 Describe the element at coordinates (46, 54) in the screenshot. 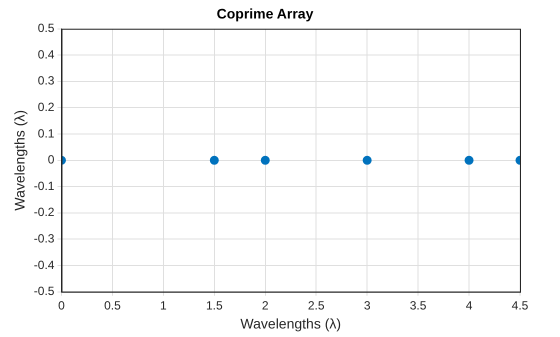

I see `y-tick-label: 0.4` at that location.